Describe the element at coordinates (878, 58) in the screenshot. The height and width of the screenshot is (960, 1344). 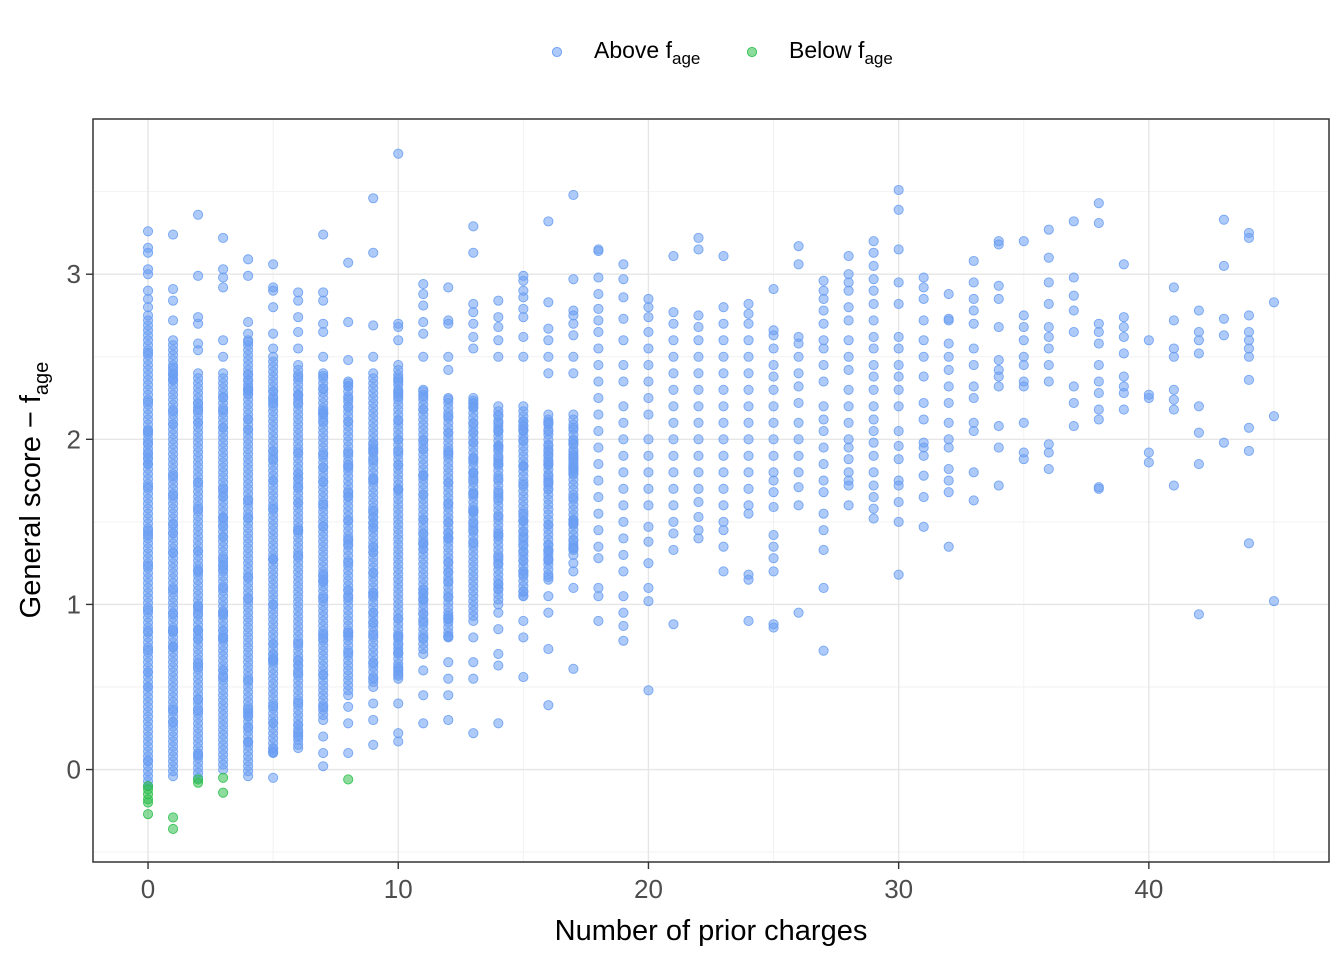
I see `legend-label-sub: age` at that location.